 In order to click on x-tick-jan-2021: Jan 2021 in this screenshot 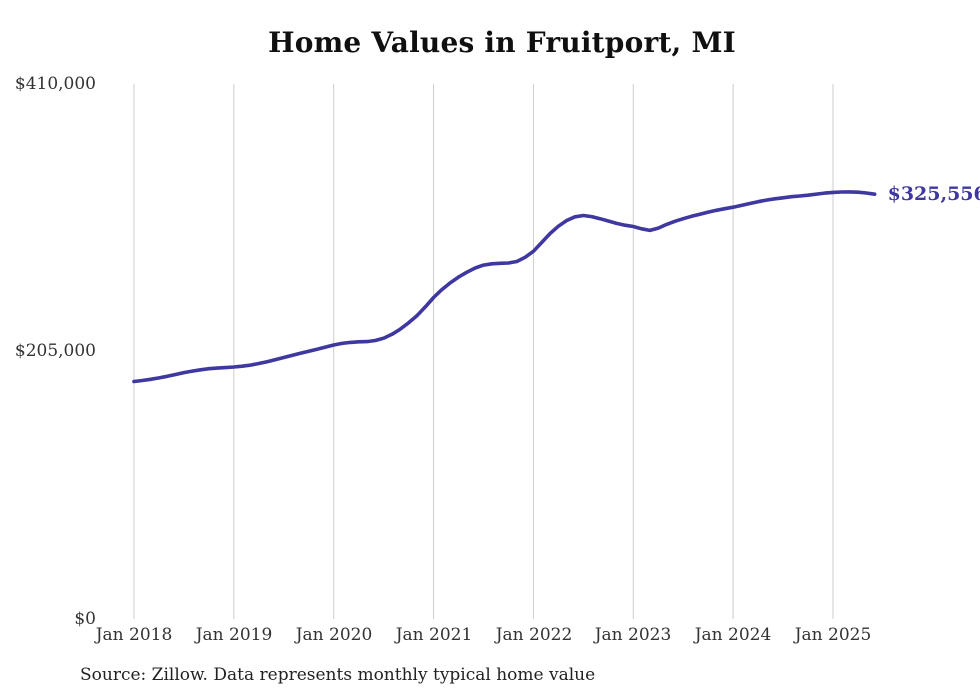, I will do `click(434, 635)`.